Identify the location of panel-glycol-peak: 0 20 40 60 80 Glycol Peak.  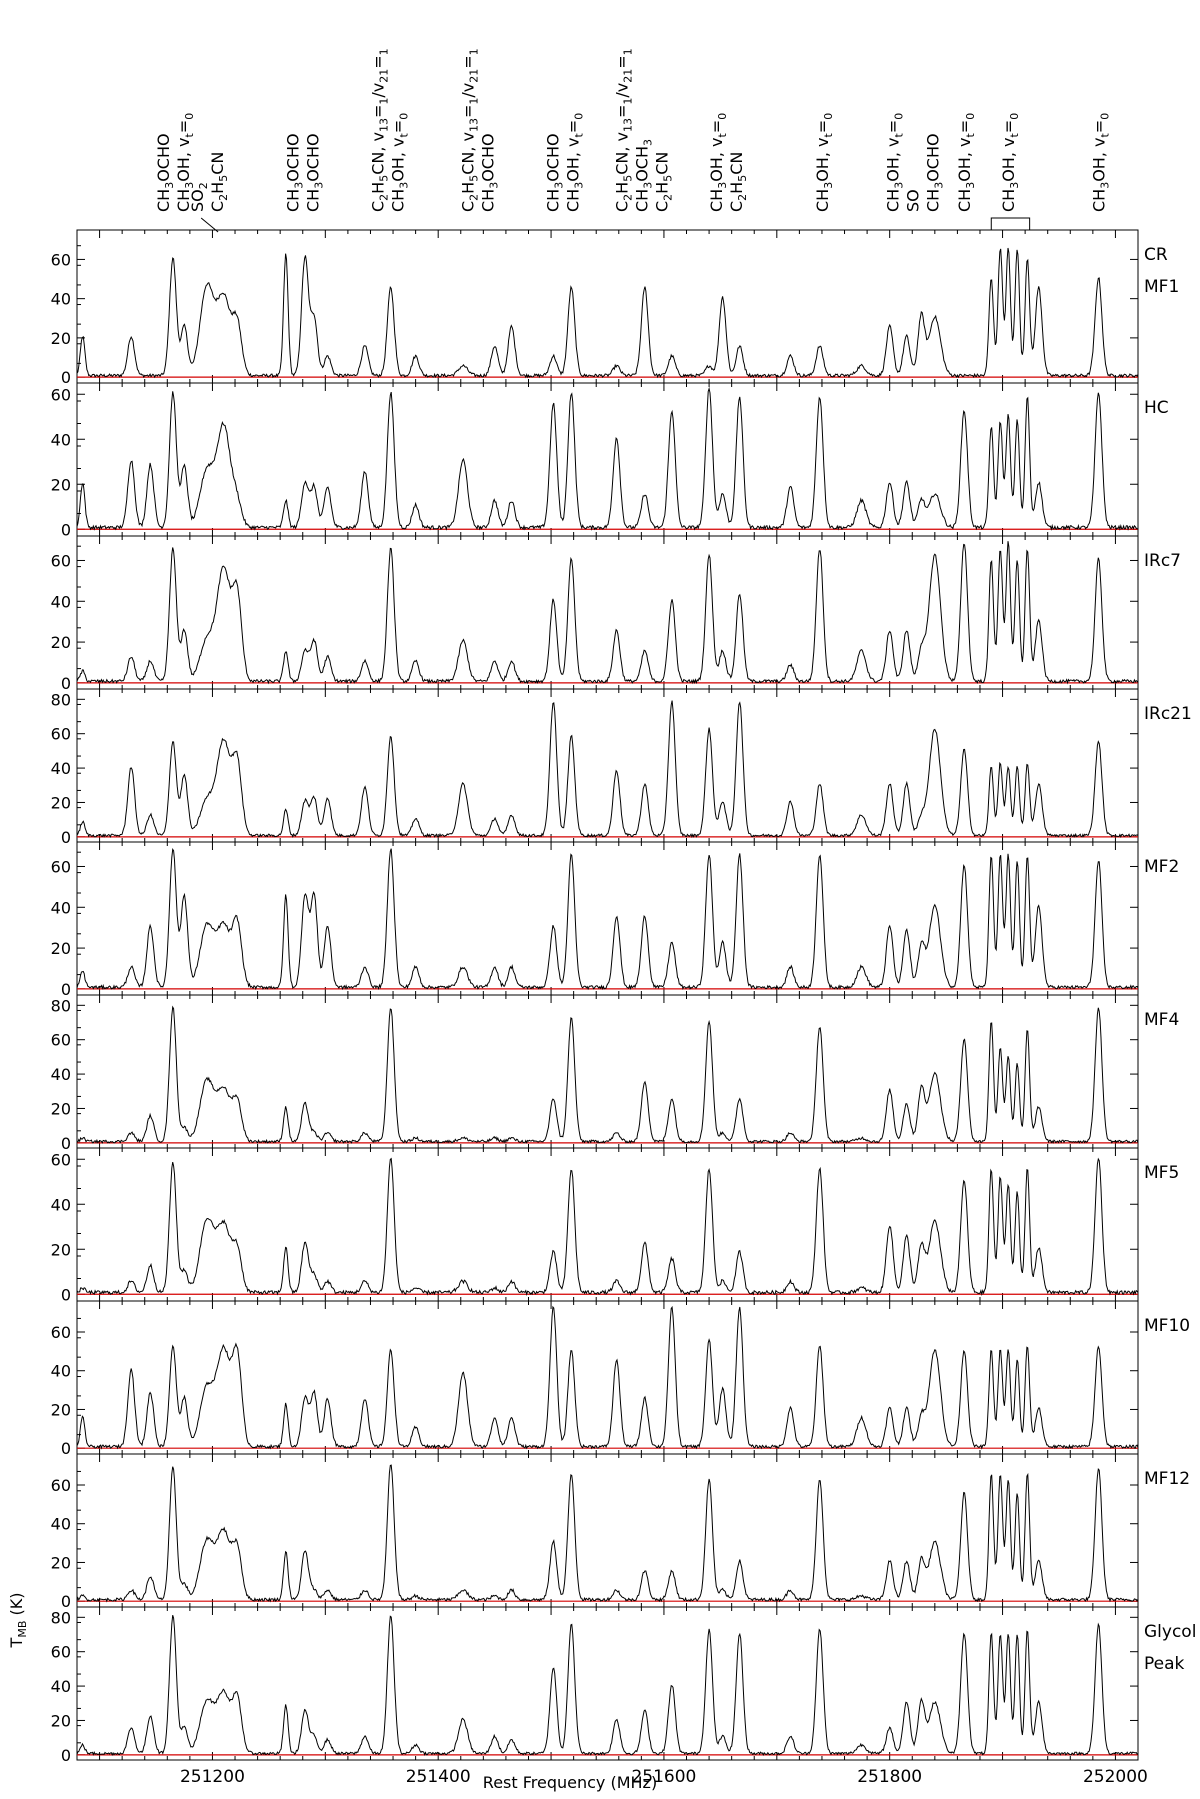
(623, 1685).